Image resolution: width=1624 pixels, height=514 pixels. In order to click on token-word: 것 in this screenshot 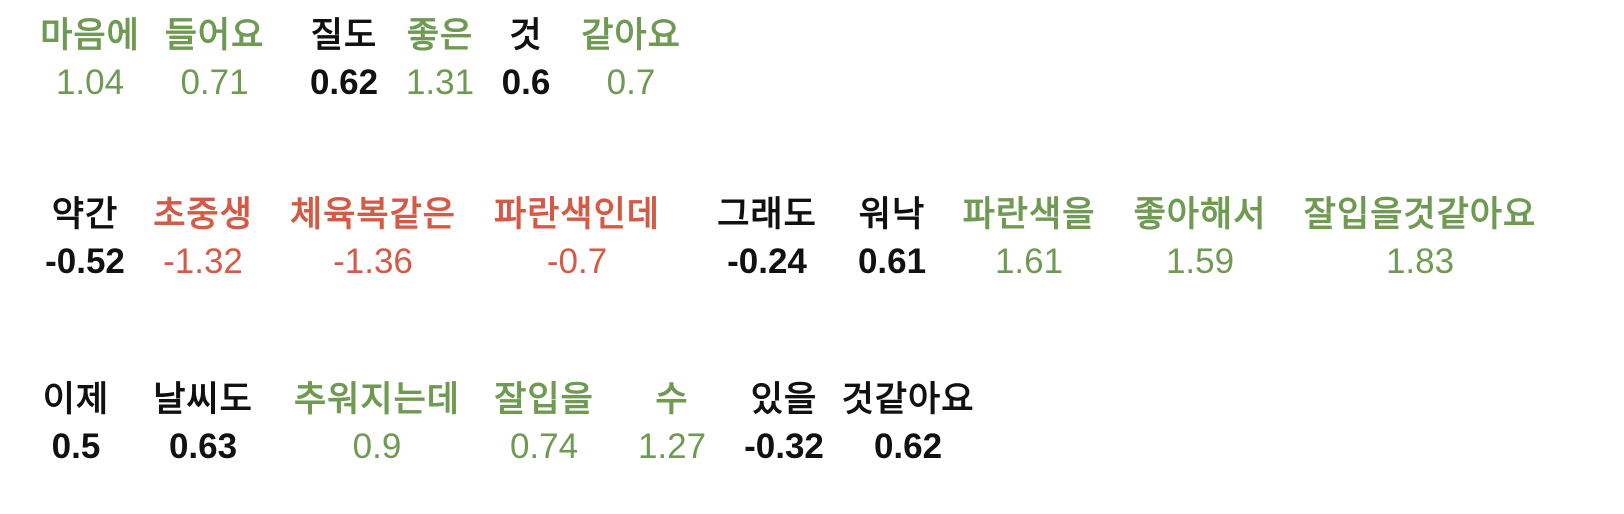, I will do `click(526, 36)`.